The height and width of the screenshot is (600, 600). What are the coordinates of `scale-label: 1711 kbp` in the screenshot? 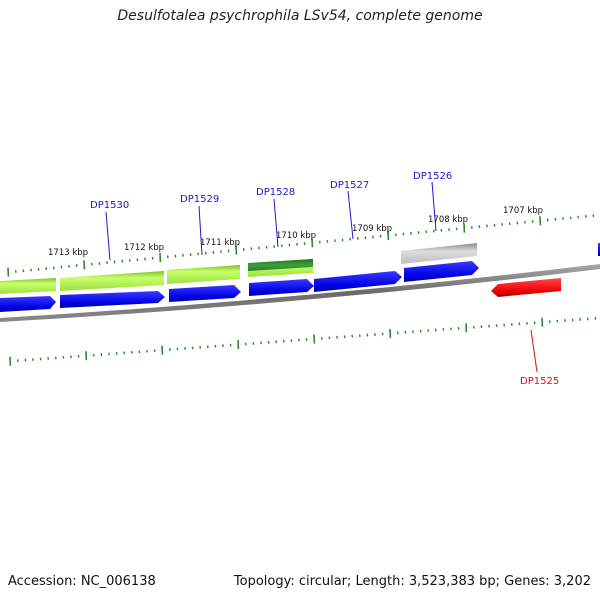 It's located at (220, 243).